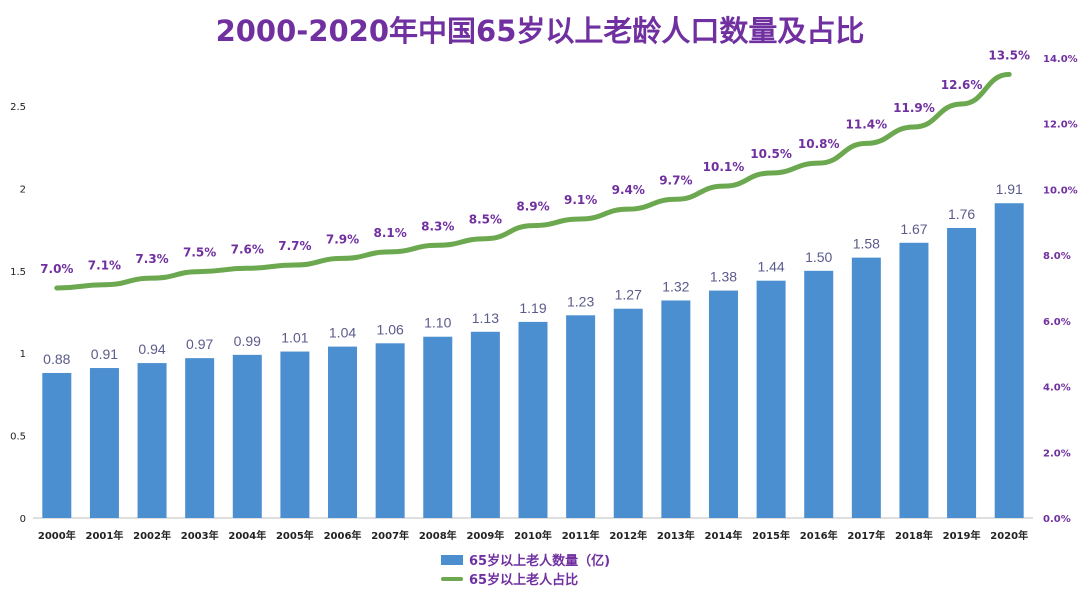 The height and width of the screenshot is (592, 1080). What do you see at coordinates (105, 535) in the screenshot?
I see `x-tick-label: 2001年` at bounding box center [105, 535].